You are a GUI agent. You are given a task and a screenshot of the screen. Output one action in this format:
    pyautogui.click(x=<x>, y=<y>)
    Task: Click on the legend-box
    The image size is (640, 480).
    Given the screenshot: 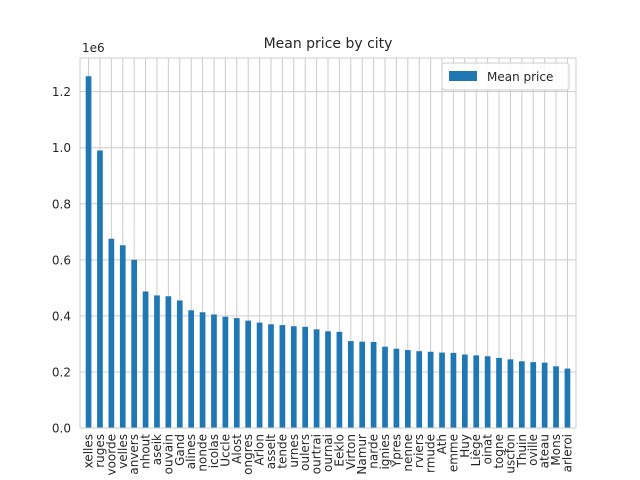 What is the action you would take?
    pyautogui.click(x=505, y=76)
    